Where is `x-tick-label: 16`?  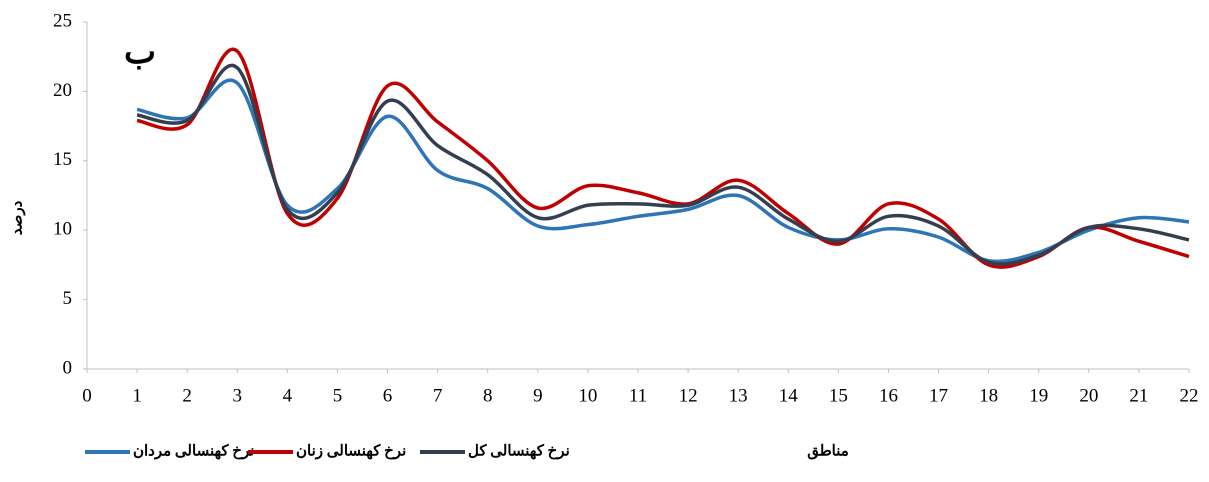
x-tick-label: 16 is located at coordinates (888, 395).